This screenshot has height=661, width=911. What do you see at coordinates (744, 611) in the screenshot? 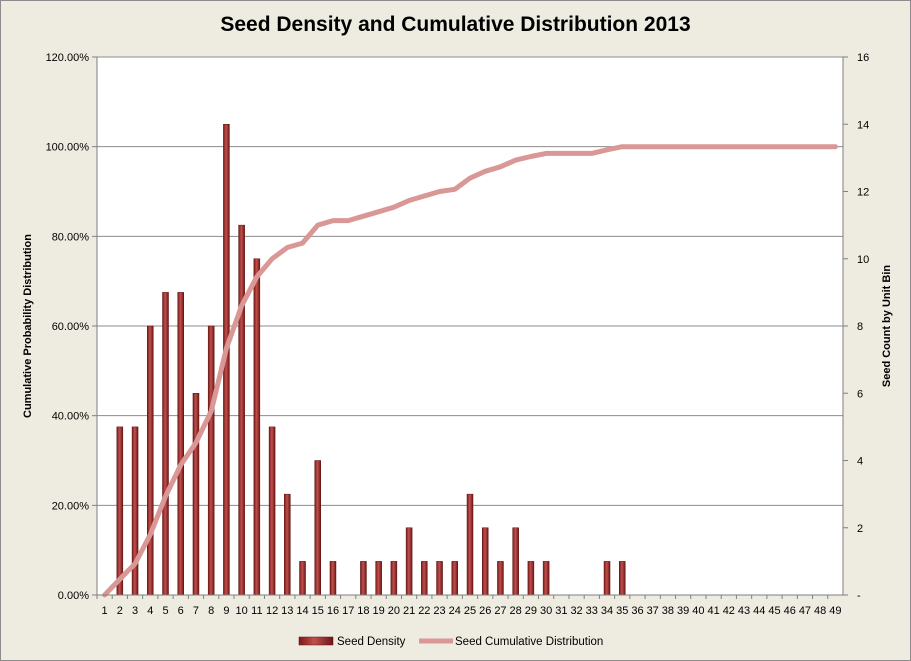
I see `x-tick-label: 43` at bounding box center [744, 611].